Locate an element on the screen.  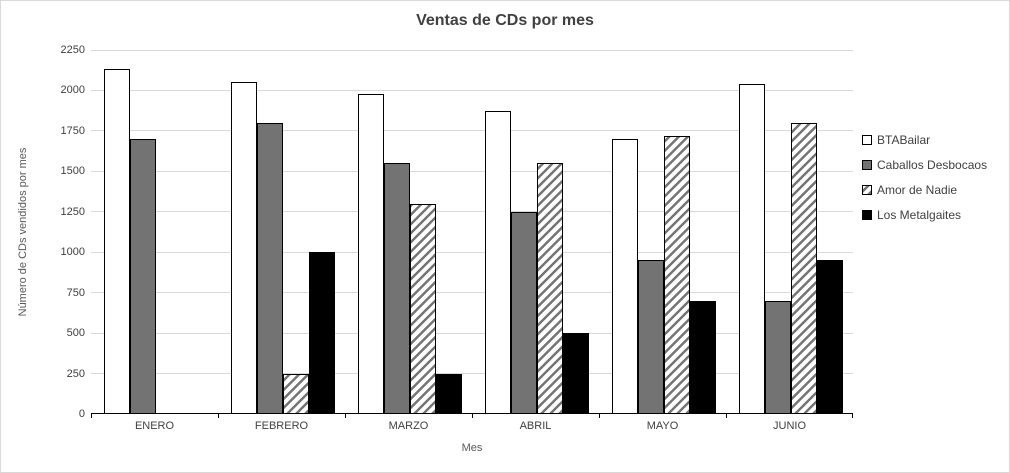
bar-caballos-desbocaos-abril is located at coordinates (524, 313).